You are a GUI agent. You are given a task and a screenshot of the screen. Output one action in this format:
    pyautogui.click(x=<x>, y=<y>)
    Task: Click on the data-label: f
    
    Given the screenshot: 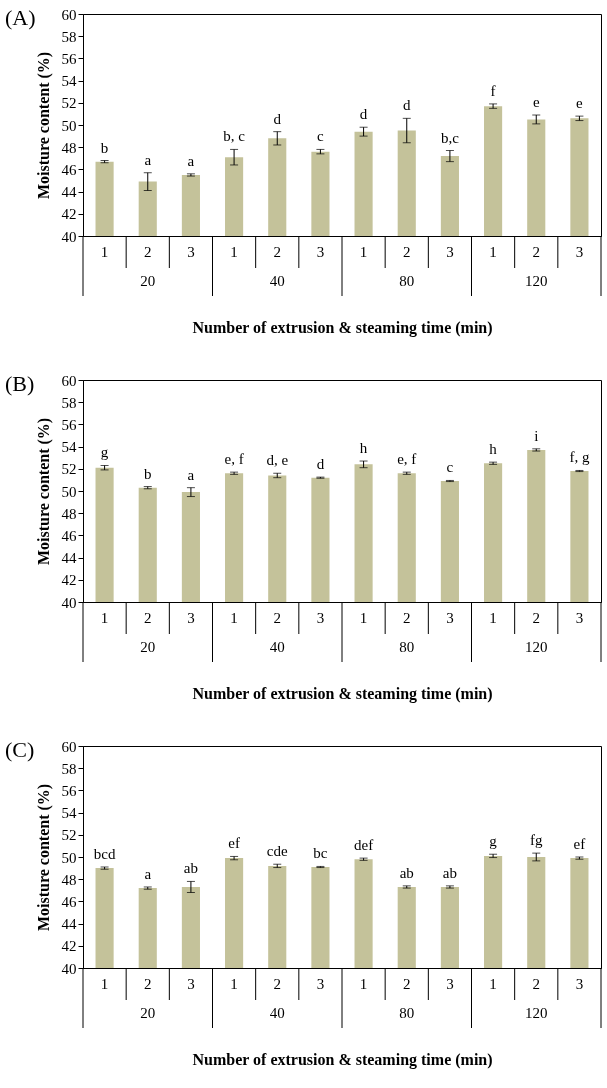 What is the action you would take?
    pyautogui.click(x=493, y=90)
    